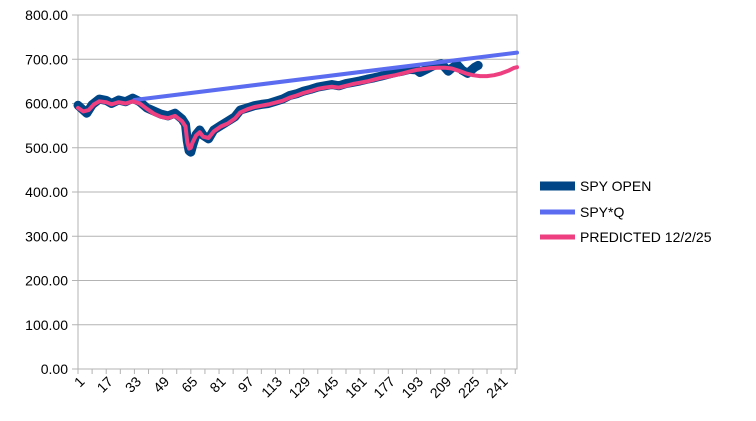 The image size is (756, 421). I want to click on legend-label-0: SPY OPEN, so click(615, 186).